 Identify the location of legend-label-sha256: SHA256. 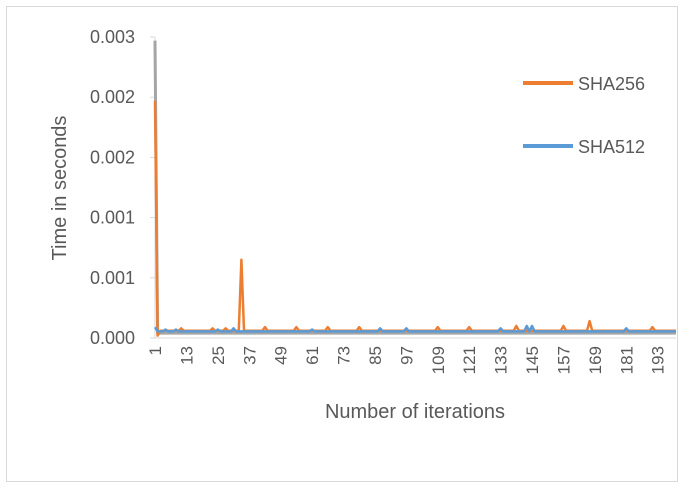
(611, 84).